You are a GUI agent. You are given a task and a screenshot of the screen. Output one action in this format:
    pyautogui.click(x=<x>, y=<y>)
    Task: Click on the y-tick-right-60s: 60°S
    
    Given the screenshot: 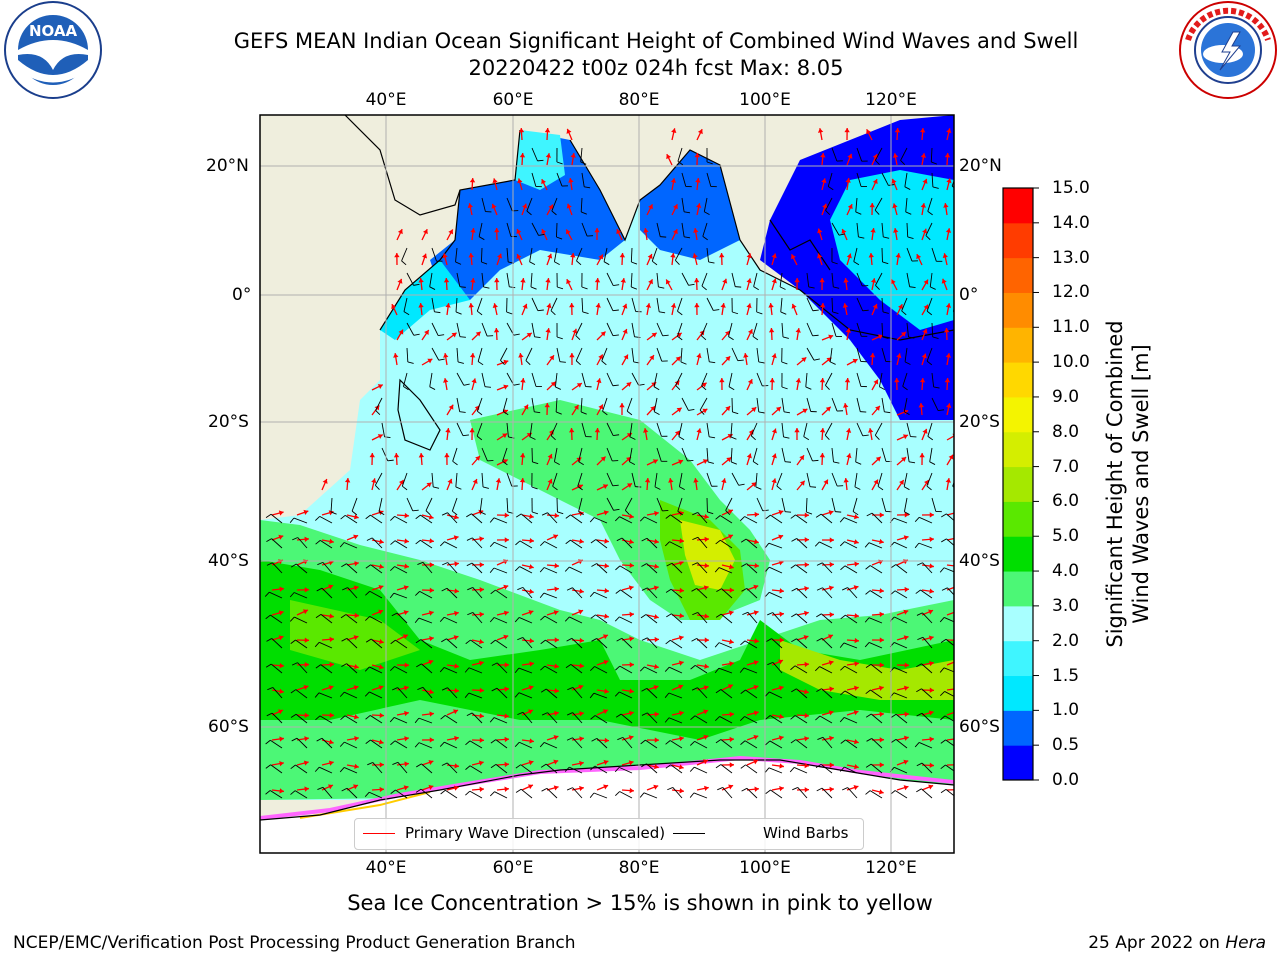 What is the action you would take?
    pyautogui.click(x=979, y=727)
    